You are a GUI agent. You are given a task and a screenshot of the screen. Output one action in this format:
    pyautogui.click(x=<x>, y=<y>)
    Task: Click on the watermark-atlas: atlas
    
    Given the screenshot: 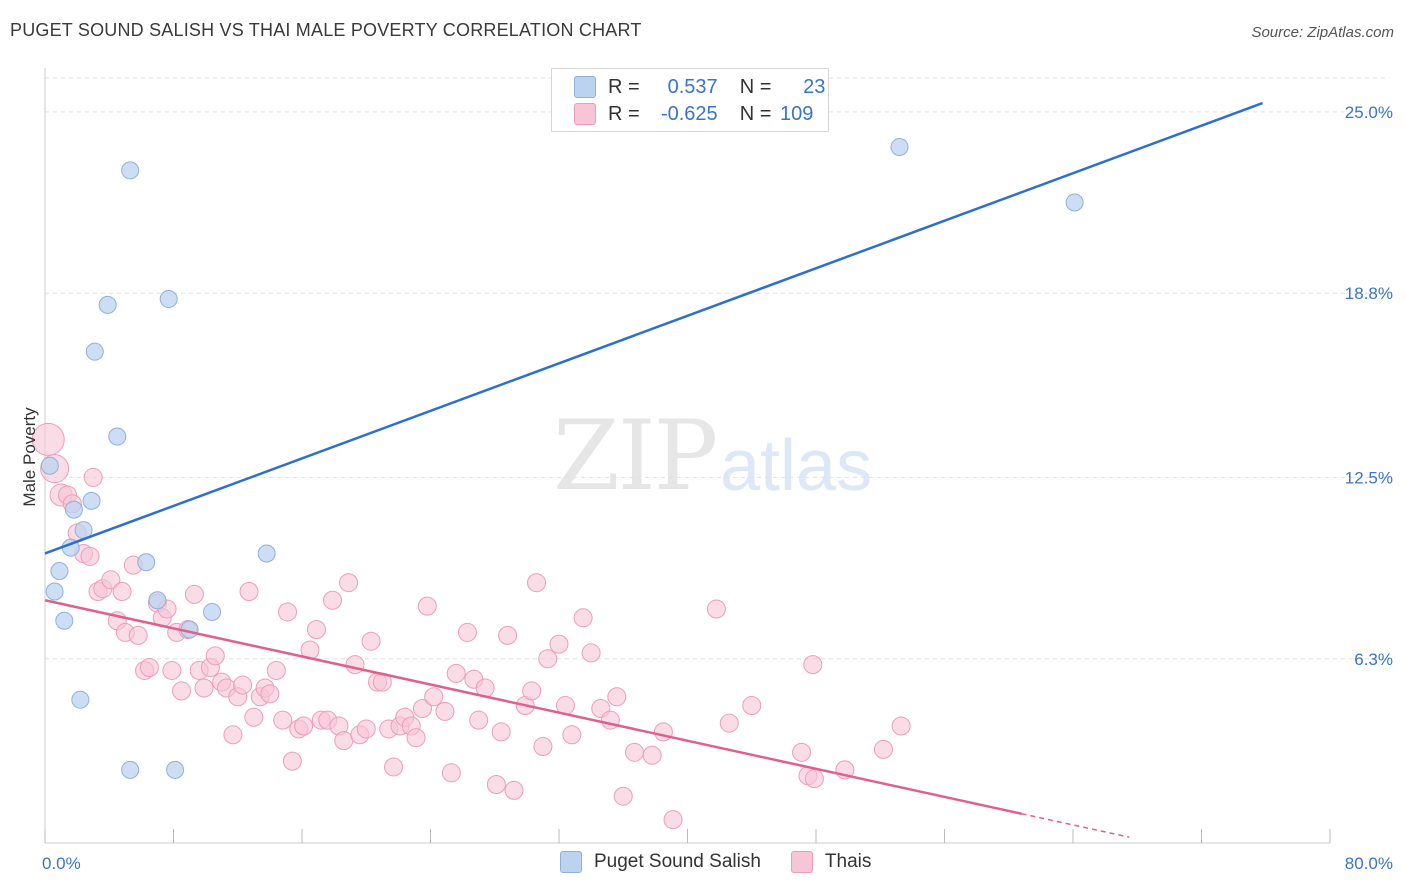 What is the action you would take?
    pyautogui.click(x=796, y=466)
    